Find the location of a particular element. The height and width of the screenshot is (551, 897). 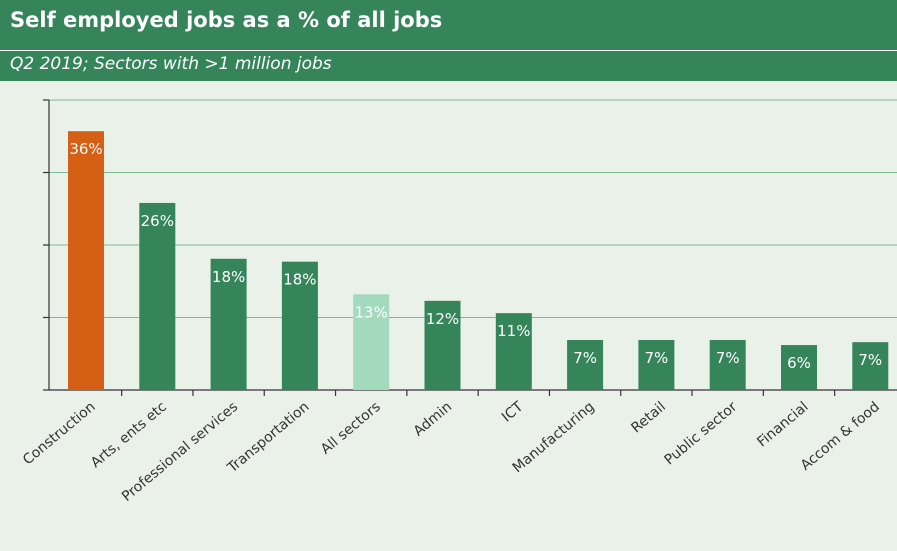

chart-subtitle: Q2 2019; Sectors with >1 million jobs is located at coordinates (171, 64).